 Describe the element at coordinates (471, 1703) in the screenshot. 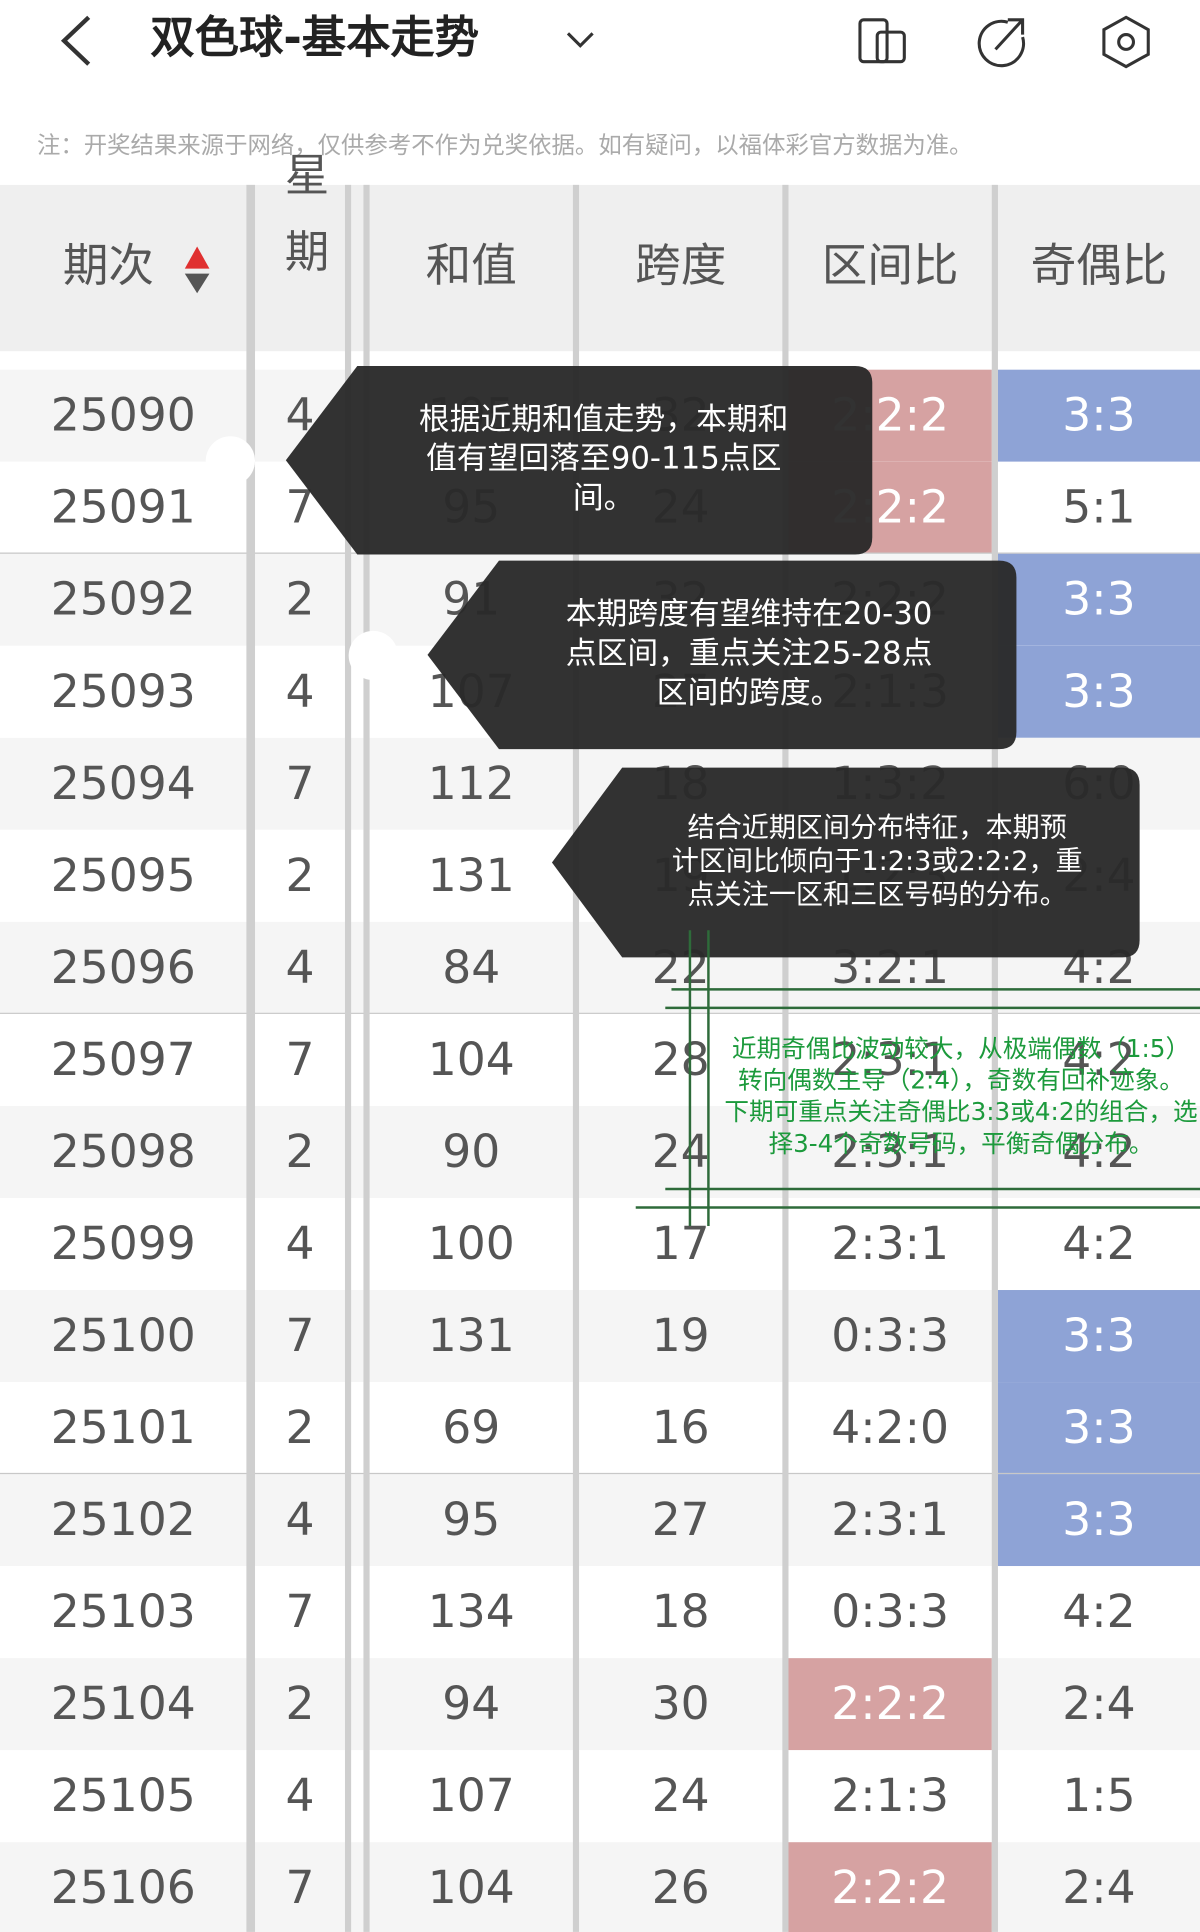

I see `cell-text: 94` at that location.